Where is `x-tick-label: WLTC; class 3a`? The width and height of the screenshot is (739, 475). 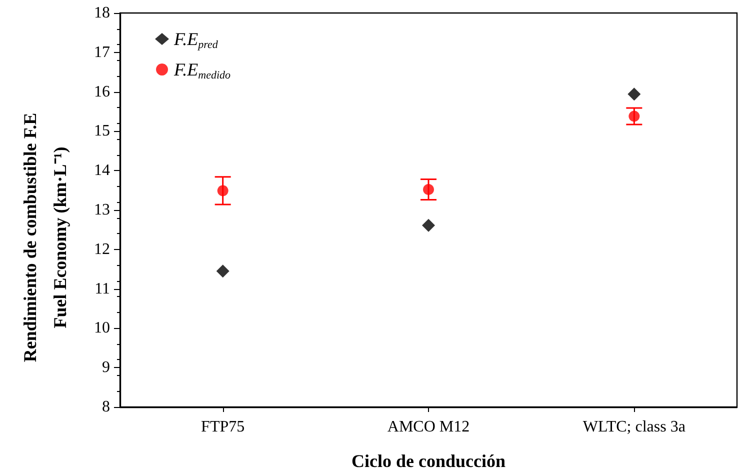
x-tick-label: WLTC; class 3a is located at coordinates (634, 427).